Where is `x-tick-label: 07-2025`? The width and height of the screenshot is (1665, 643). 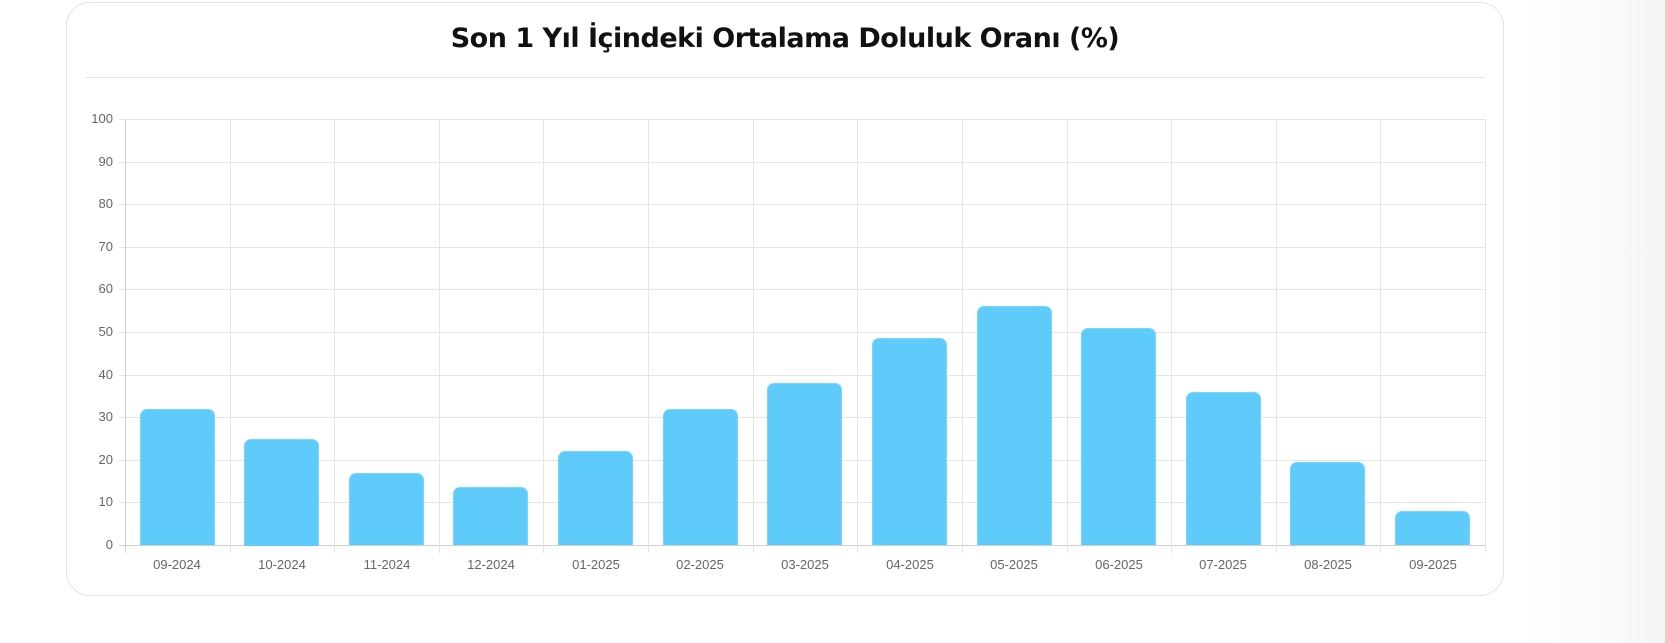 x-tick-label: 07-2025 is located at coordinates (1223, 564).